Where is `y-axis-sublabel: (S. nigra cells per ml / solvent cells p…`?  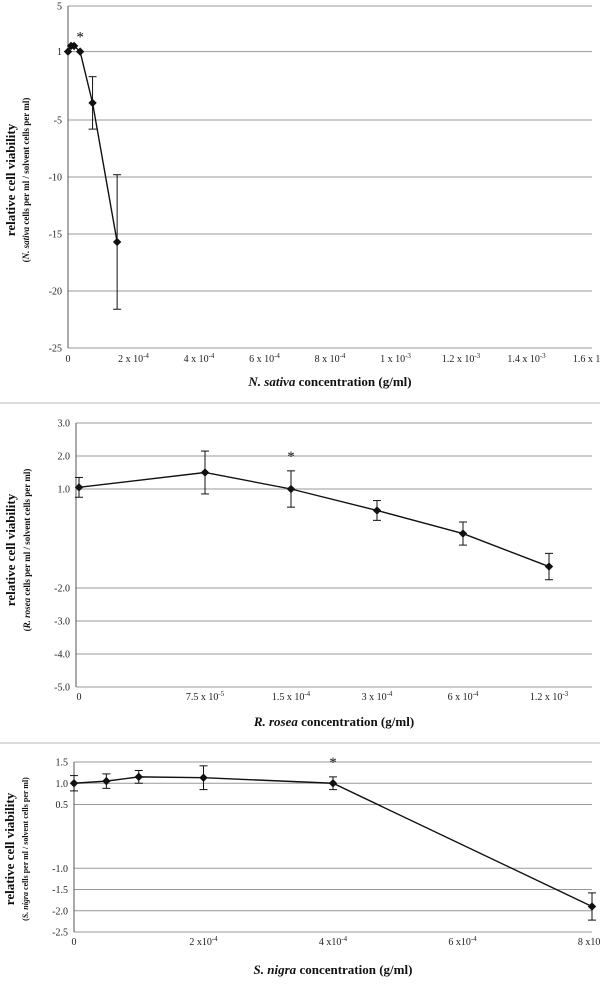
y-axis-sublabel: (S. nigra cells per ml / solvent cells p… is located at coordinates (25, 849).